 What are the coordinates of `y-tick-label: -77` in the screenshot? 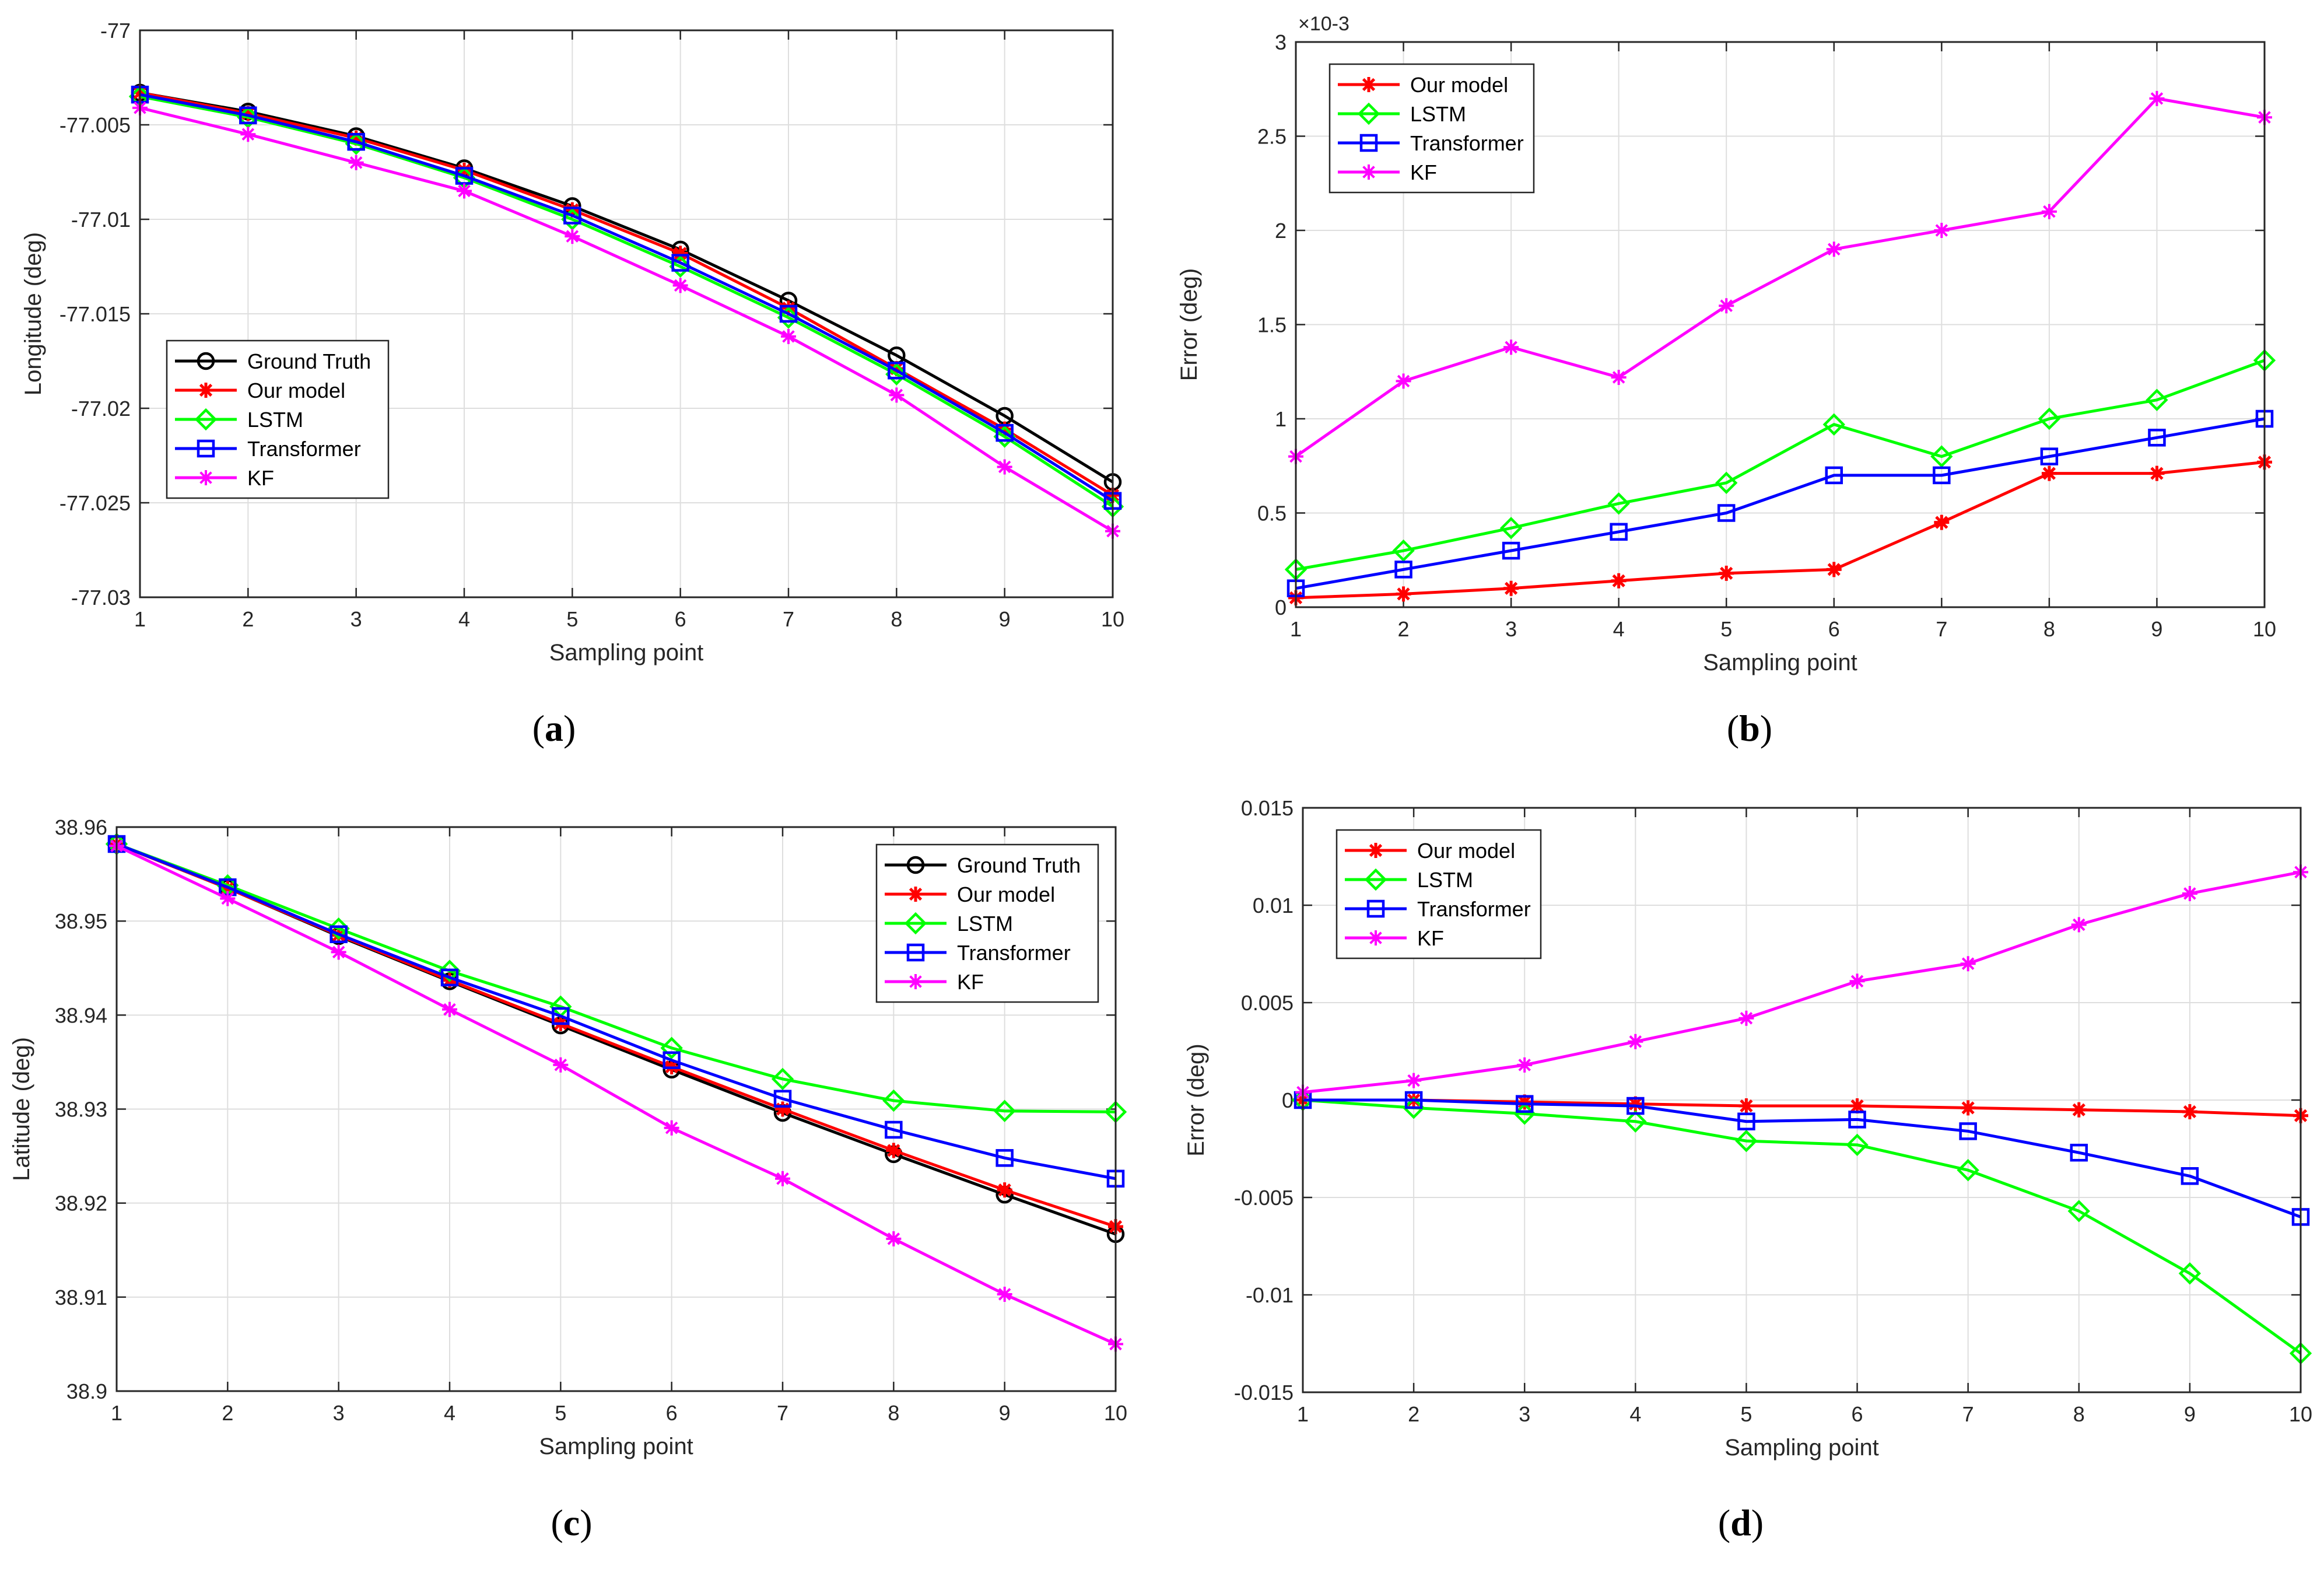 It's located at (116, 31).